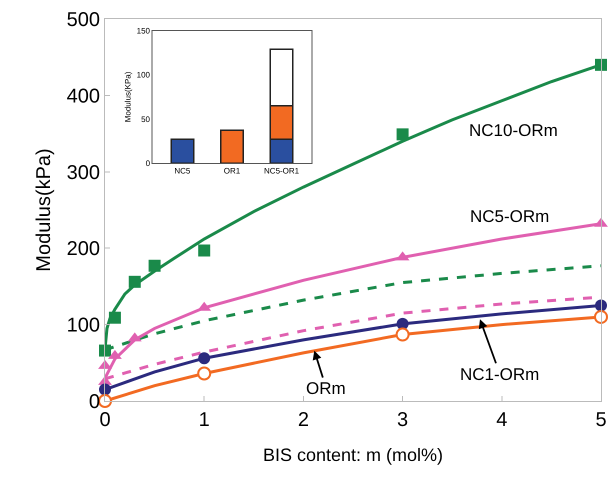 This screenshot has width=614, height=485. Describe the element at coordinates (83, 173) in the screenshot. I see `y-tick-label: 300` at that location.